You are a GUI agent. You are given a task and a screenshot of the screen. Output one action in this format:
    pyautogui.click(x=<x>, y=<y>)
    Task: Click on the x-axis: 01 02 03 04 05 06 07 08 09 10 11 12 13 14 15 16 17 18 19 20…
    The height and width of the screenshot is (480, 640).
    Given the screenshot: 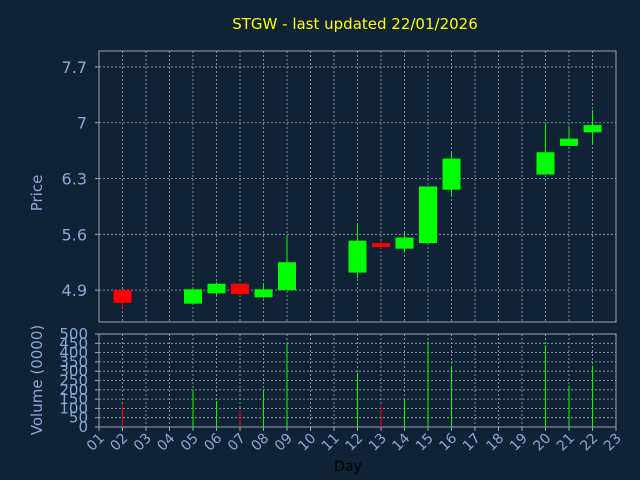 What is the action you would take?
    pyautogui.click(x=354, y=440)
    